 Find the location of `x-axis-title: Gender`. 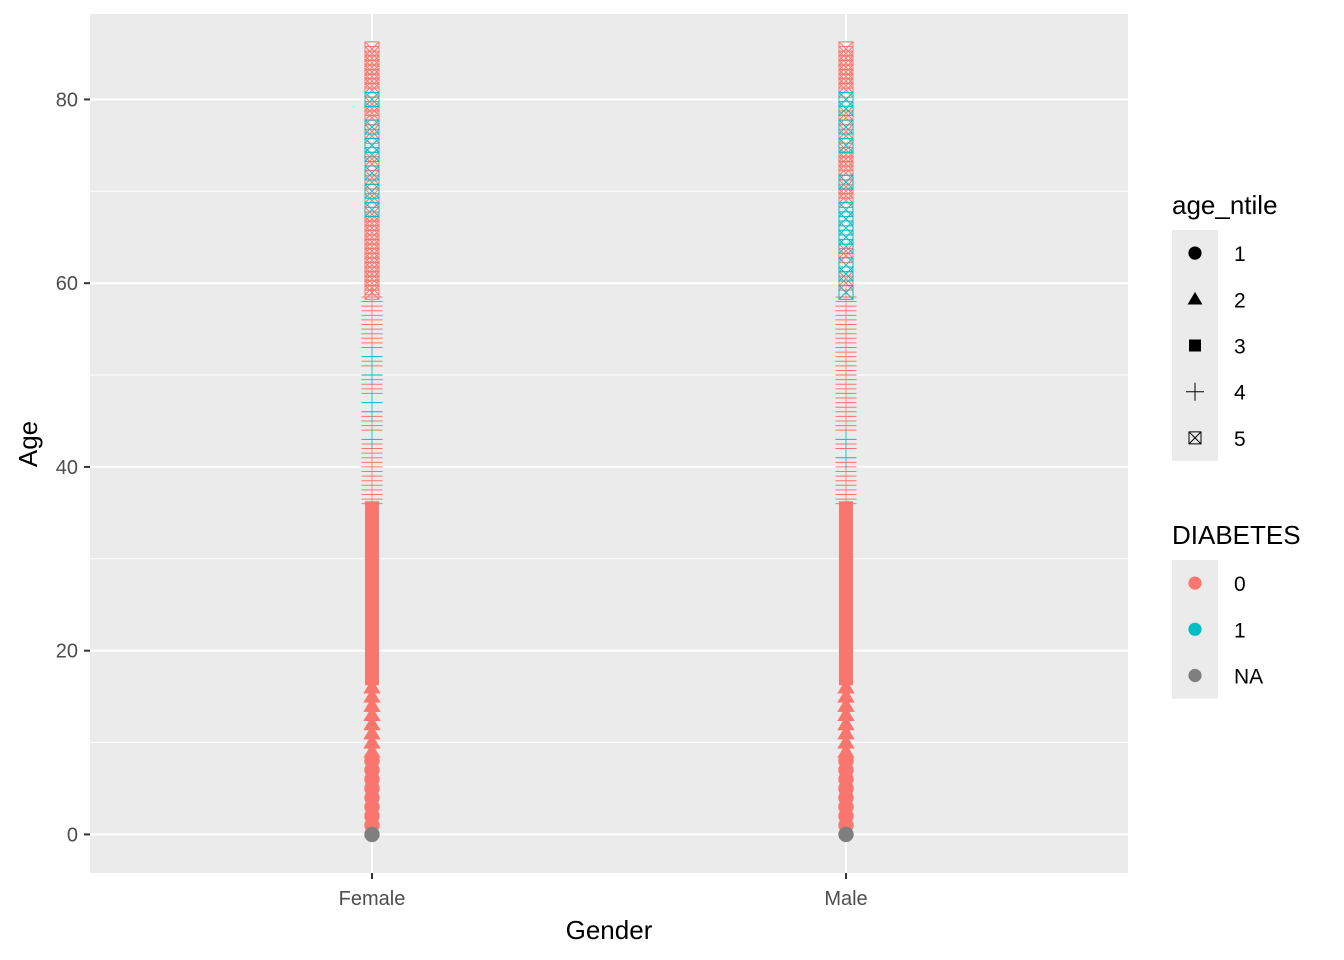

x-axis-title: Gender is located at coordinates (609, 930).